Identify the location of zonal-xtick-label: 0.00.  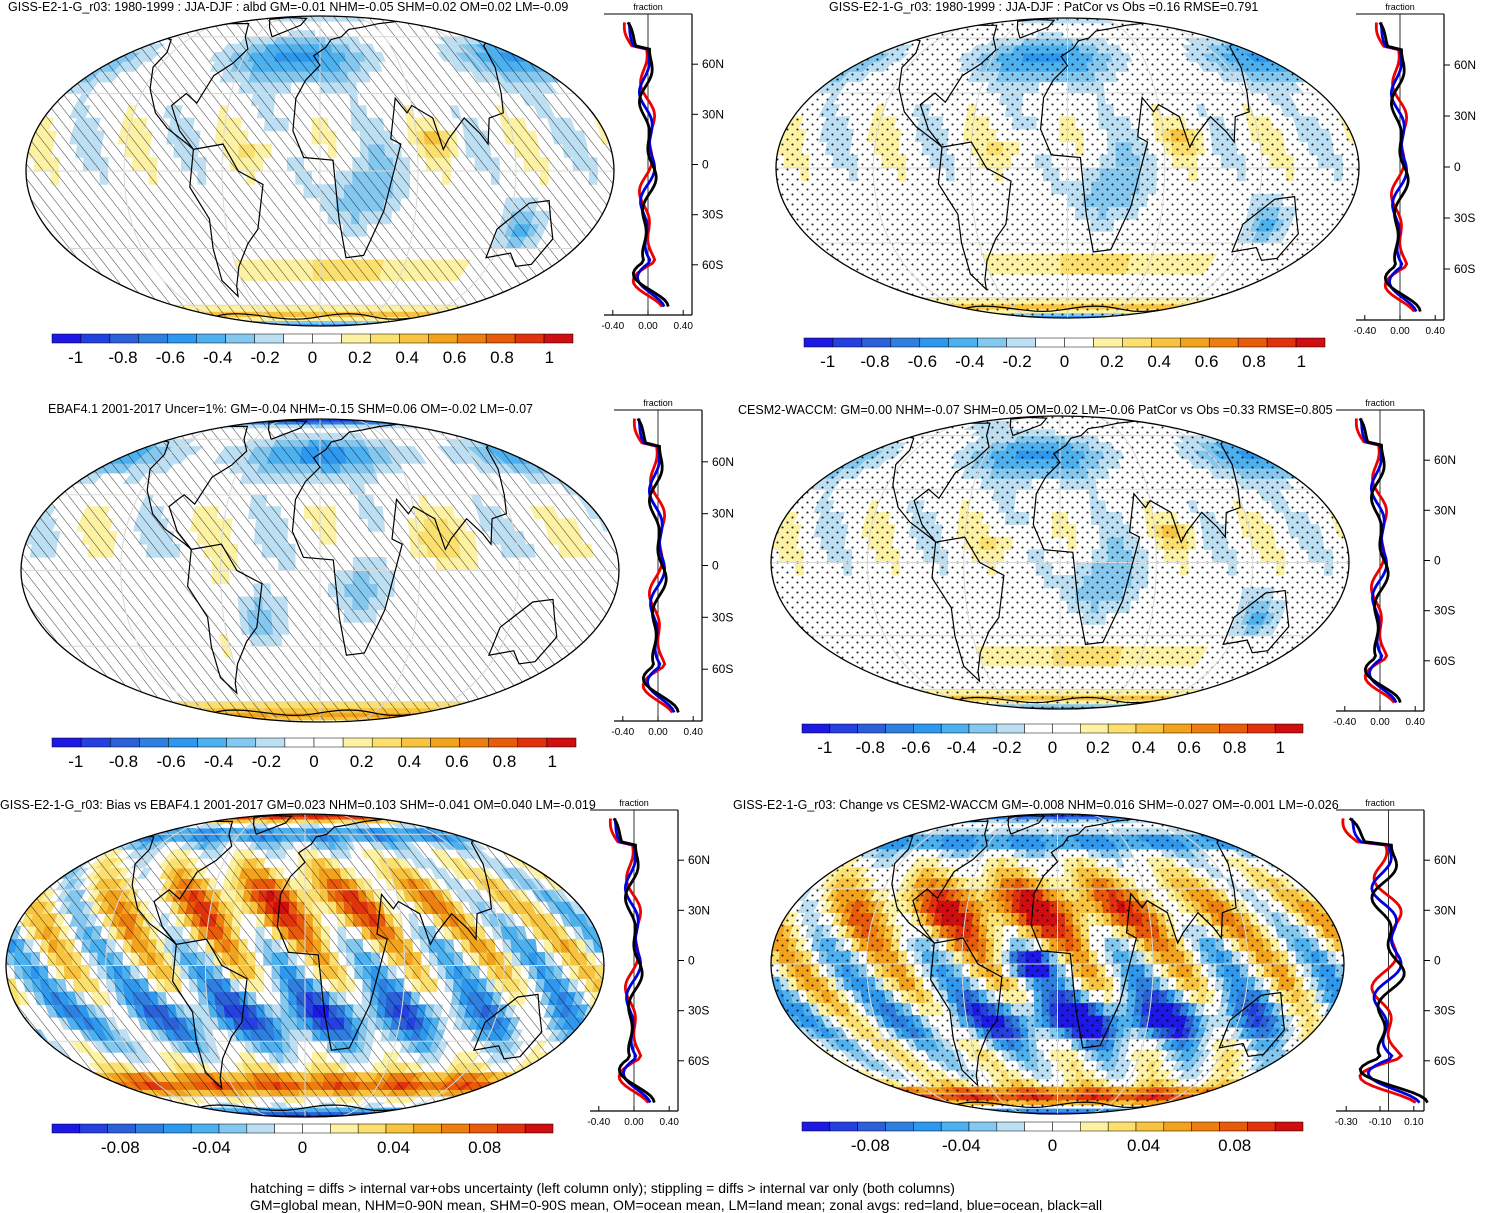
(1380, 722).